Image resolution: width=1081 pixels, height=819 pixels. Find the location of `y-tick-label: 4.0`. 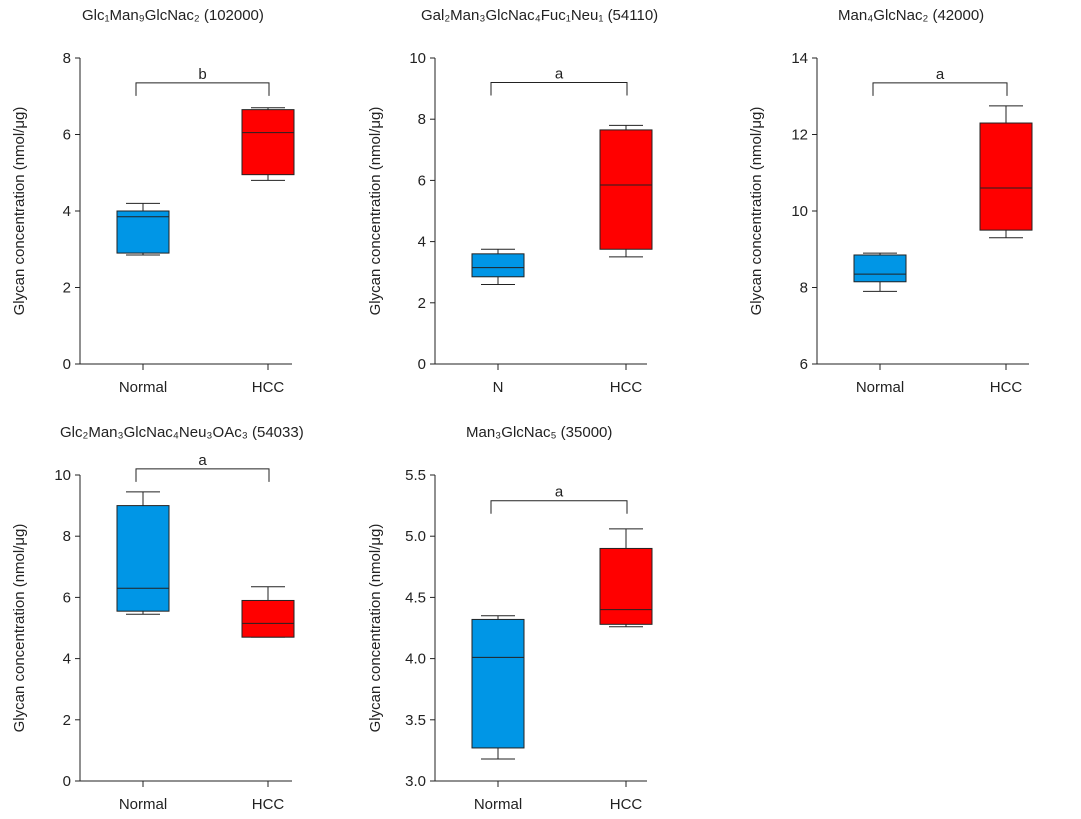

y-tick-label: 4.0 is located at coordinates (415, 659).